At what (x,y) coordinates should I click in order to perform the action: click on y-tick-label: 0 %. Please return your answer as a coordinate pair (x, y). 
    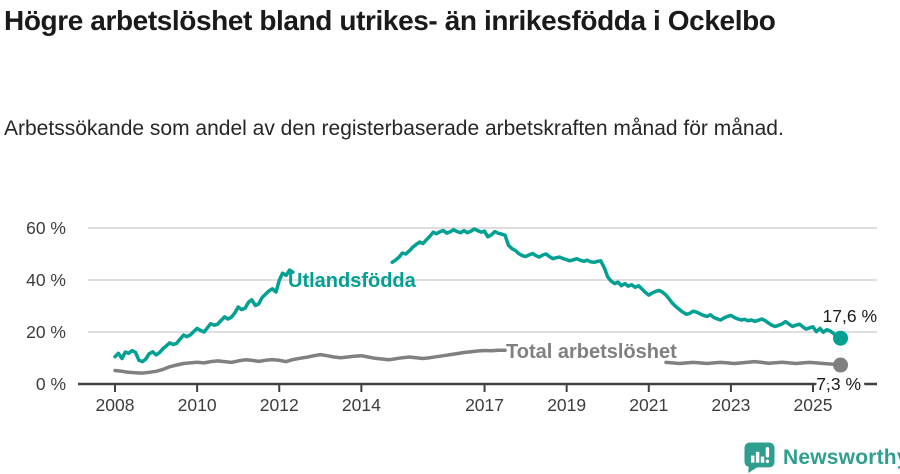
    Looking at the image, I should click on (51, 384).